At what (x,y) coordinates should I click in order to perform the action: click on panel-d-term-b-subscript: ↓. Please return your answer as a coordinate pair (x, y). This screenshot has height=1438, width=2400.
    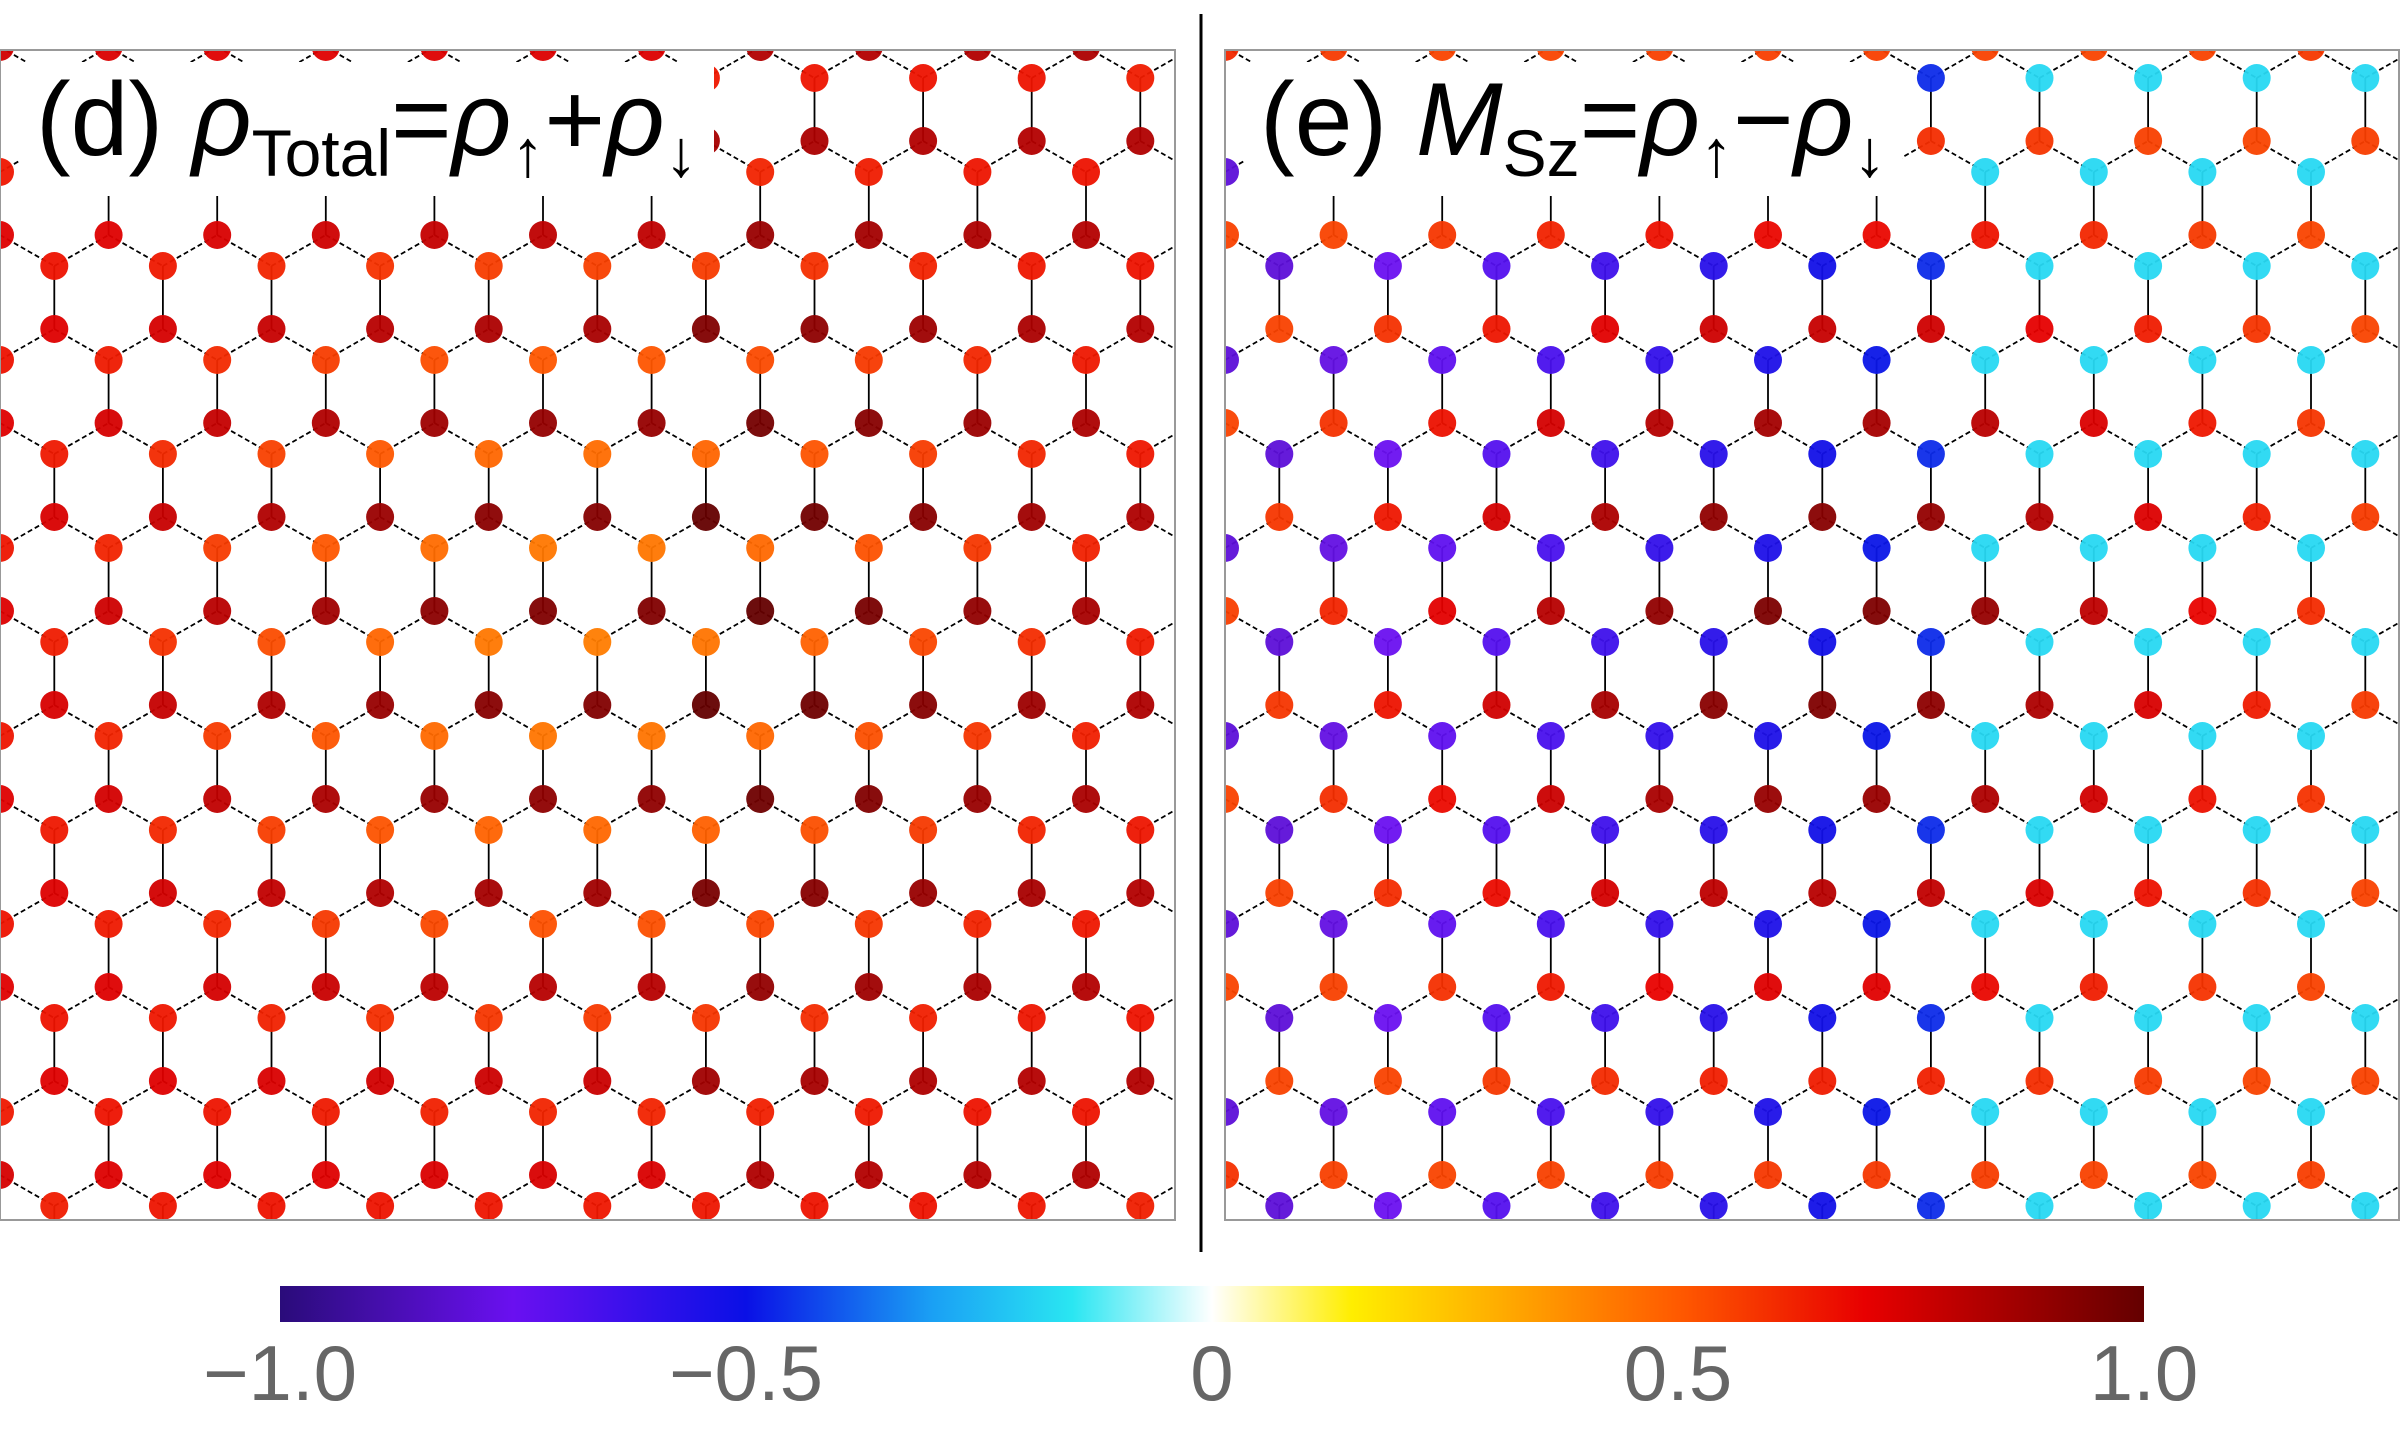
    Looking at the image, I should click on (681, 153).